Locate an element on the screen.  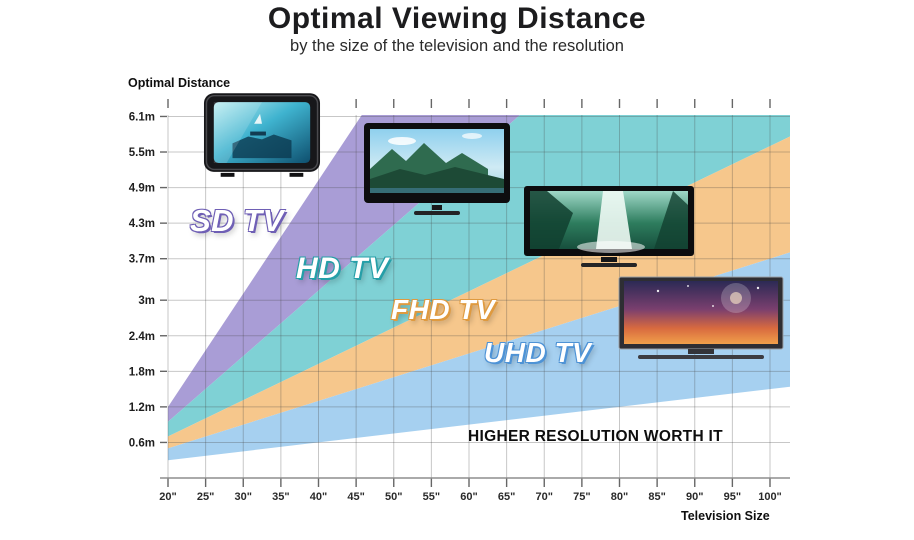
svg-text: 70" is located at coordinates (544, 497).